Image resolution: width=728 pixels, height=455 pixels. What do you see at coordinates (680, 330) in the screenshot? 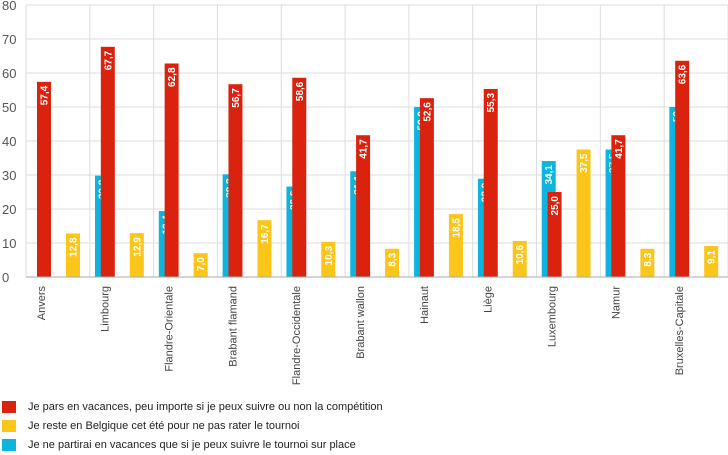
I see `x-tick-label-10: Bruxelles-Capitale` at bounding box center [680, 330].